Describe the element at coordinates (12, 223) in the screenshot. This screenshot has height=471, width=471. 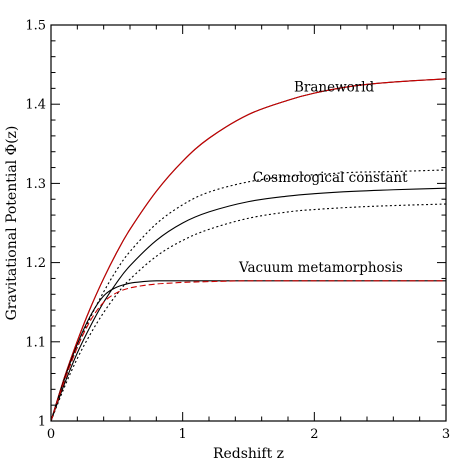
I see `y-axis-label: Gravitational Potential Φ(z)` at that location.